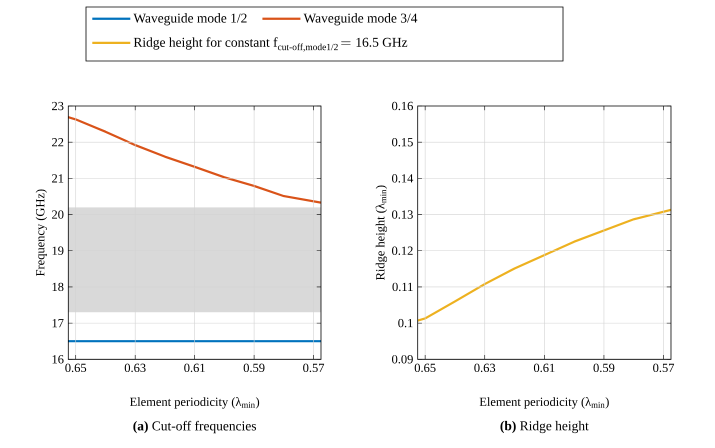 The width and height of the screenshot is (715, 448). Describe the element at coordinates (194, 427) in the screenshot. I see `text: (a) Cut-off frequencies` at that location.